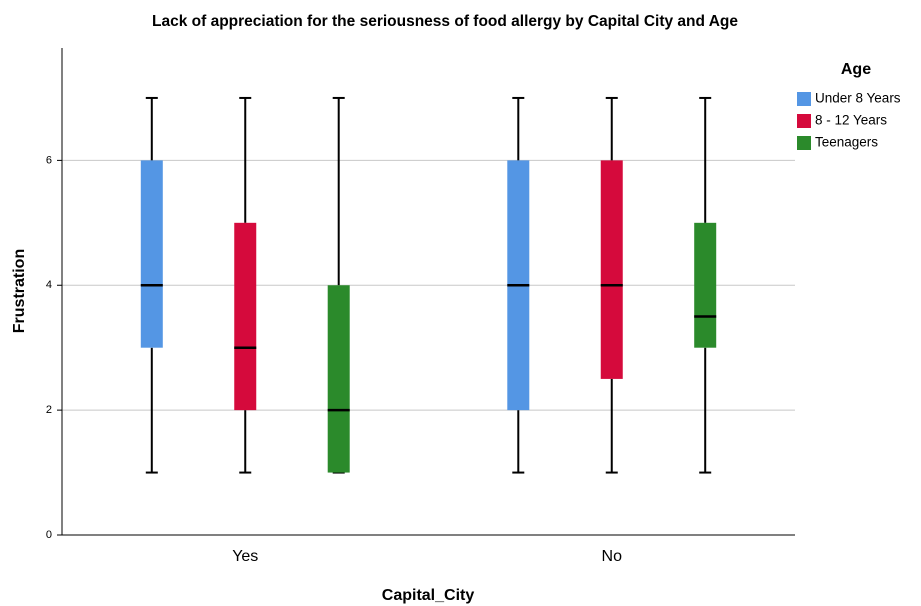 This screenshot has height=606, width=921. I want to click on legend-label: Under 8 Years, so click(858, 98).